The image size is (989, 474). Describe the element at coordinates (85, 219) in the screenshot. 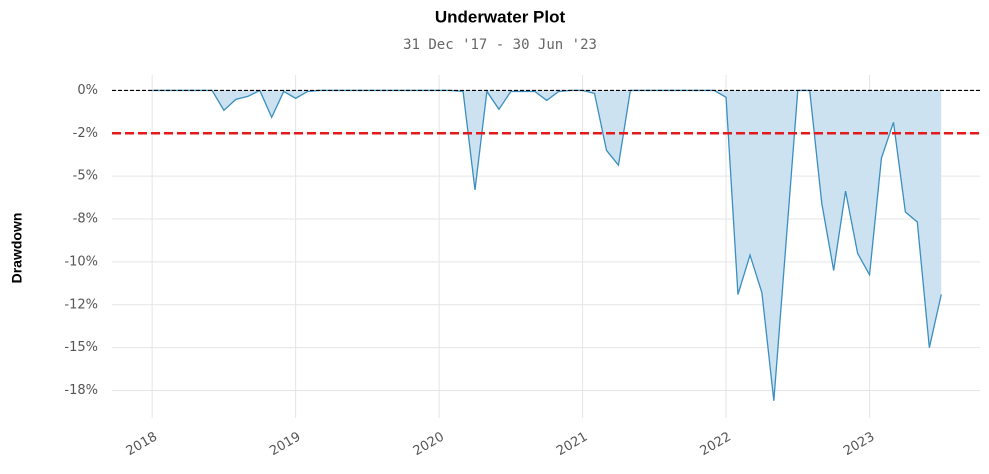

I see `y-tick-label: -8%` at that location.